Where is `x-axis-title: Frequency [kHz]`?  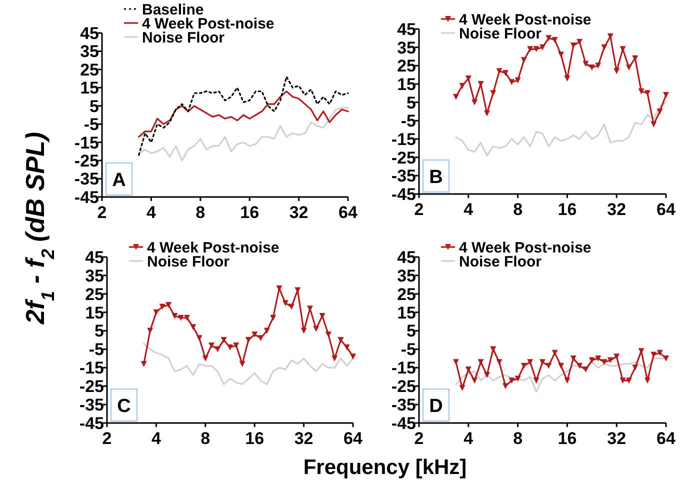 x-axis-title: Frequency [kHz] is located at coordinates (385, 467).